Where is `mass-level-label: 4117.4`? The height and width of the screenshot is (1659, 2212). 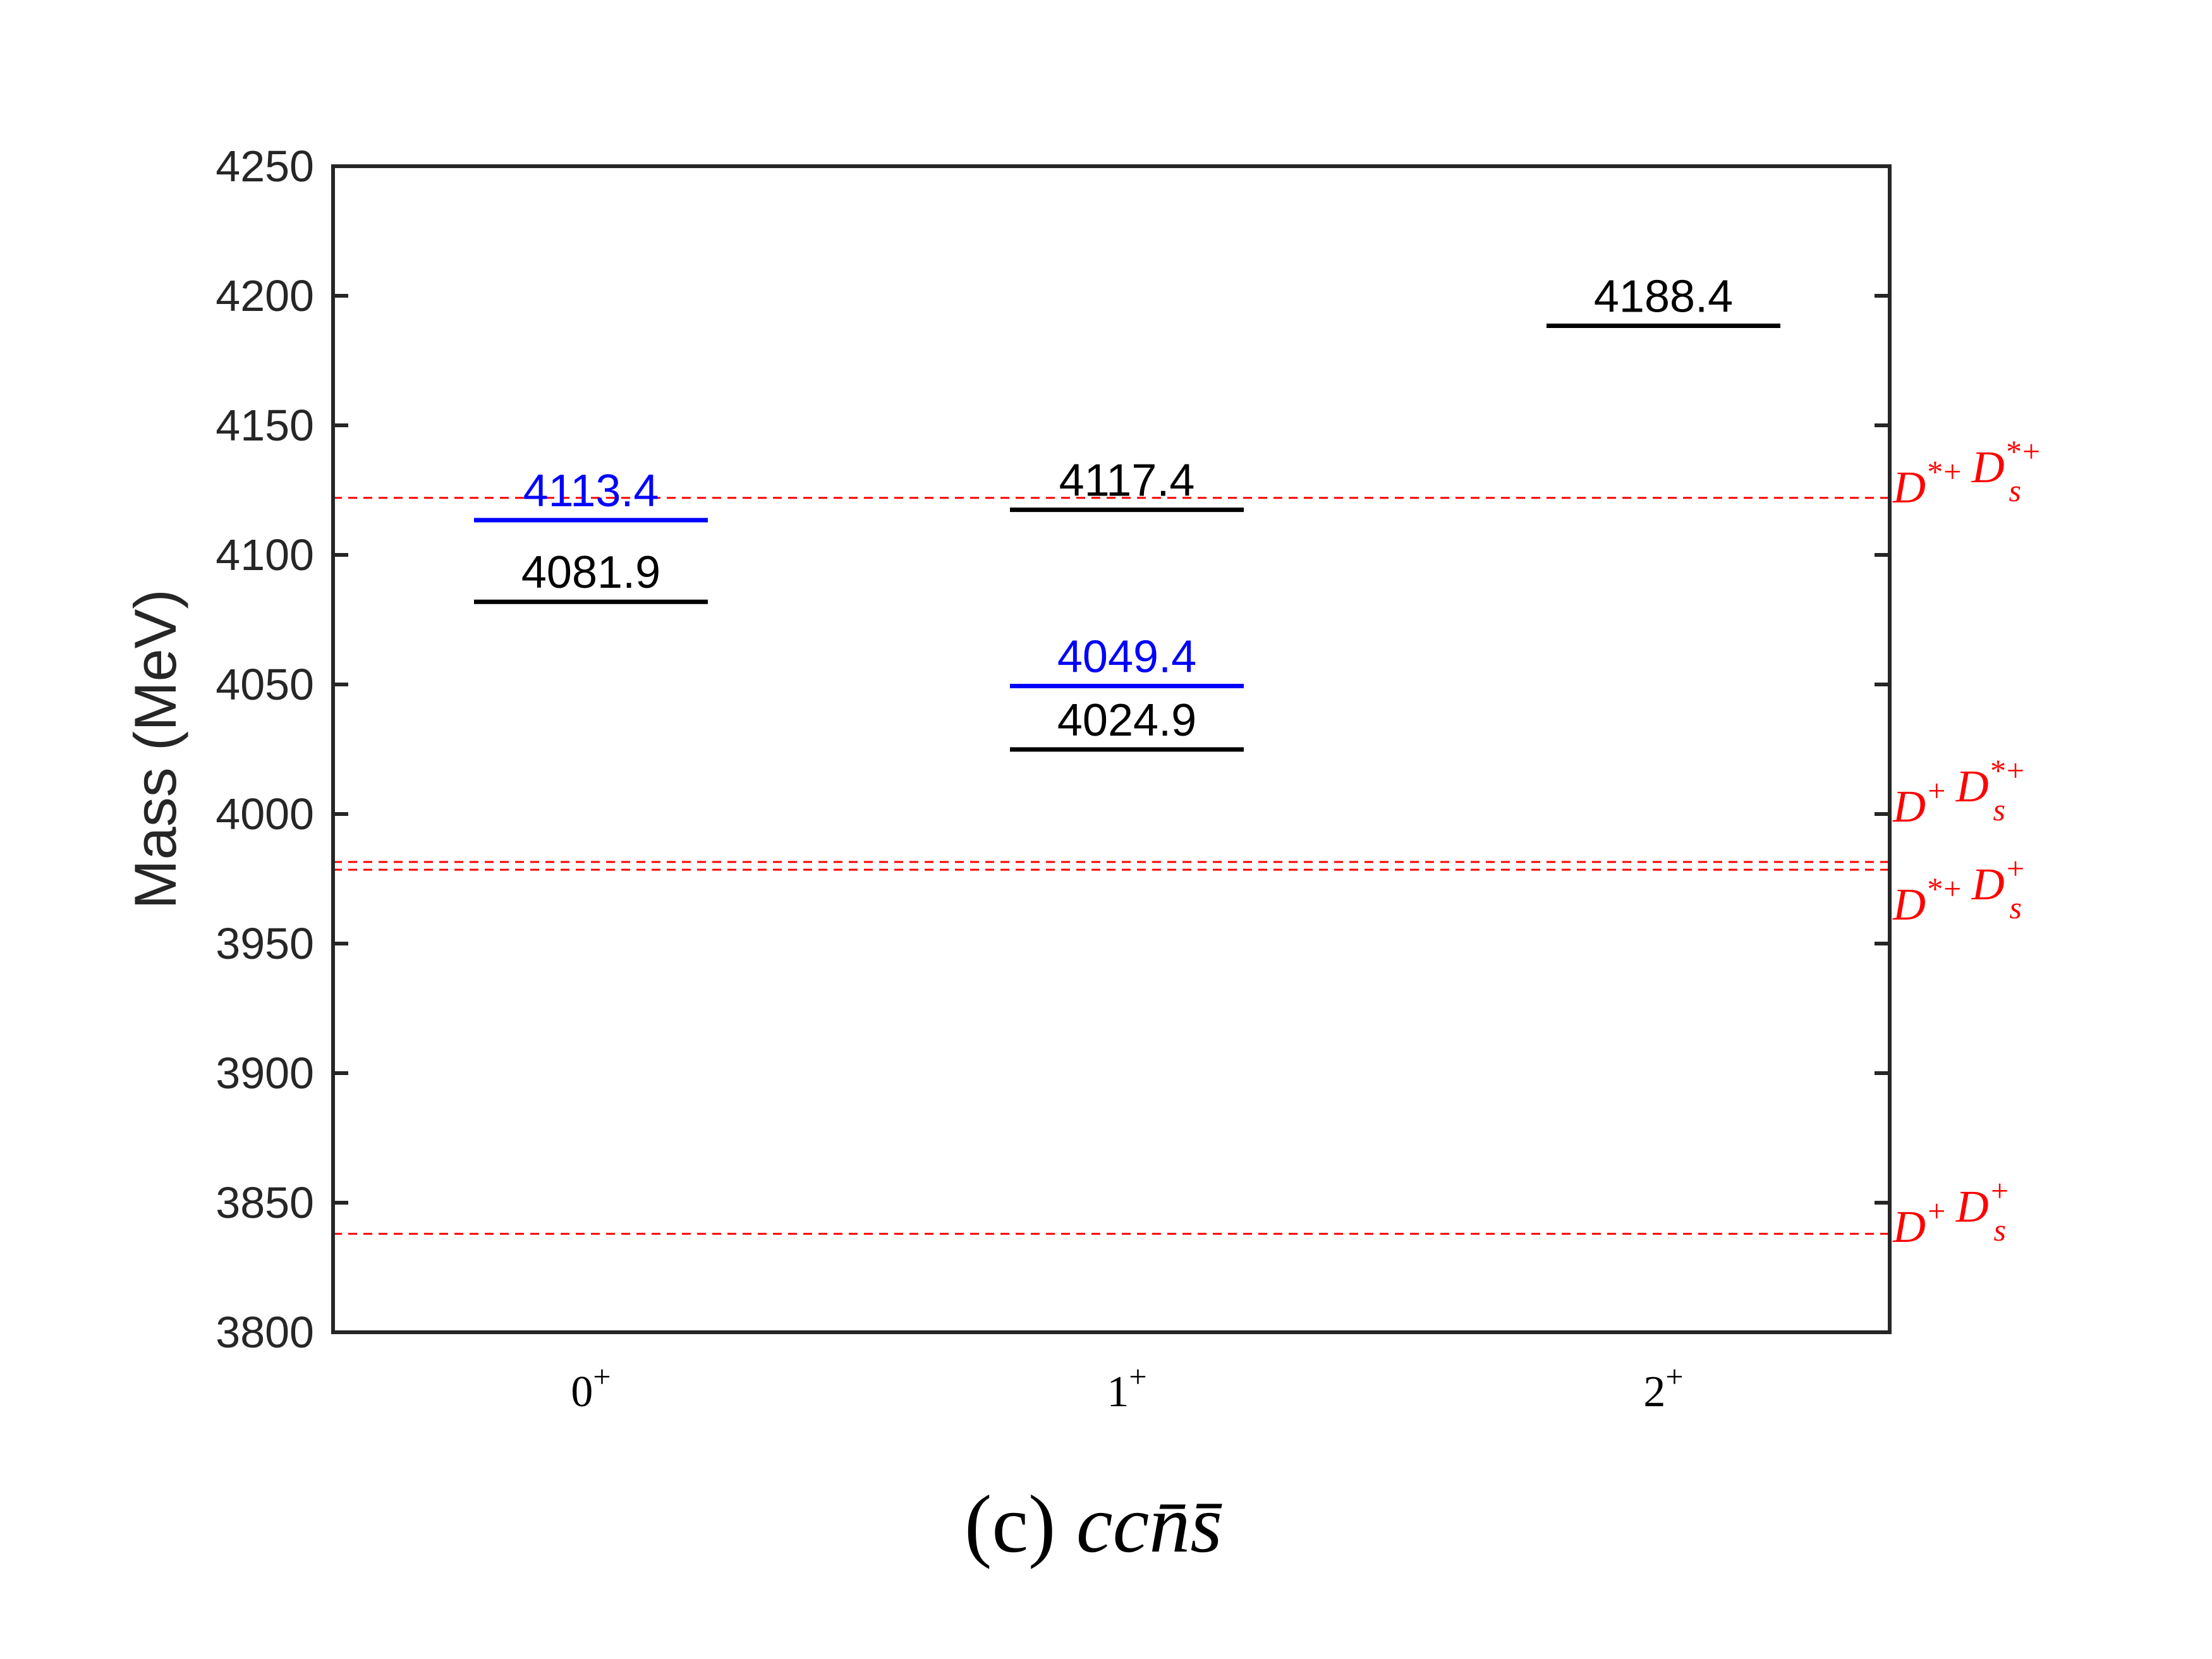 mass-level-label: 4117.4 is located at coordinates (1127, 481).